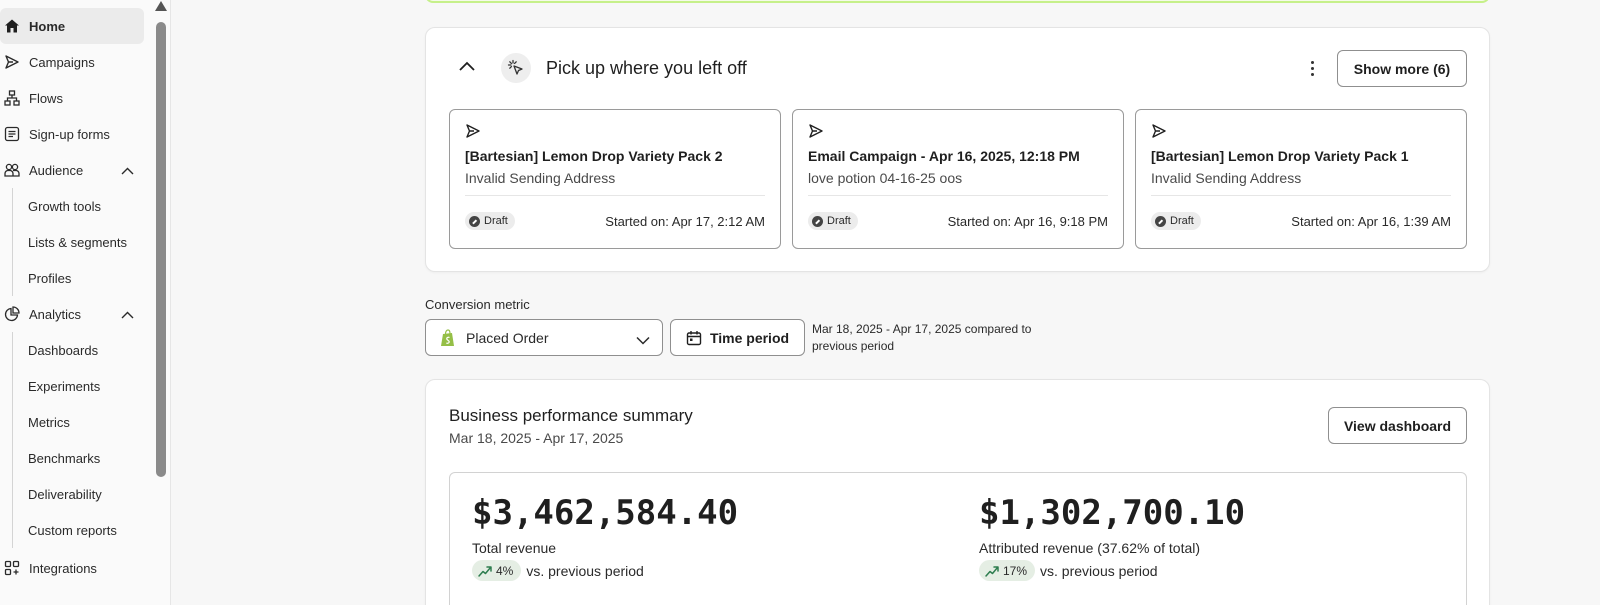 This screenshot has width=1600, height=605. What do you see at coordinates (55, 314) in the screenshot?
I see `sidebar-item-label: Analytics` at bounding box center [55, 314].